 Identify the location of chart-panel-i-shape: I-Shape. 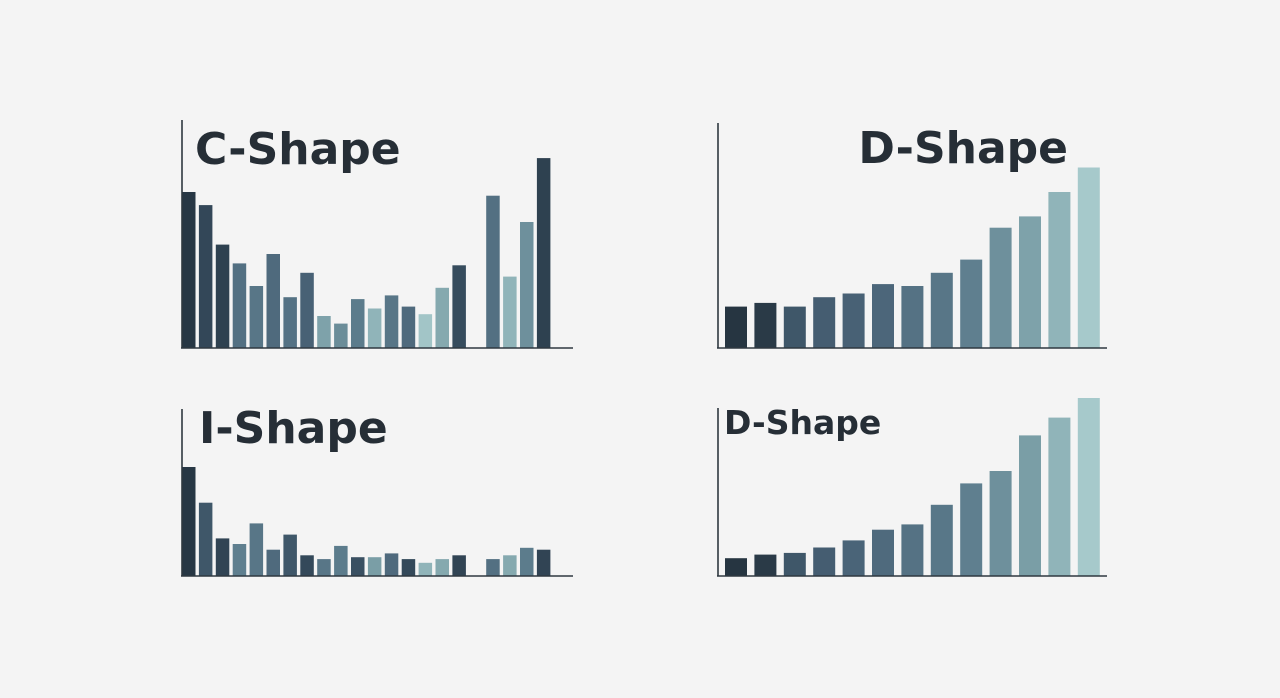
(377, 490).